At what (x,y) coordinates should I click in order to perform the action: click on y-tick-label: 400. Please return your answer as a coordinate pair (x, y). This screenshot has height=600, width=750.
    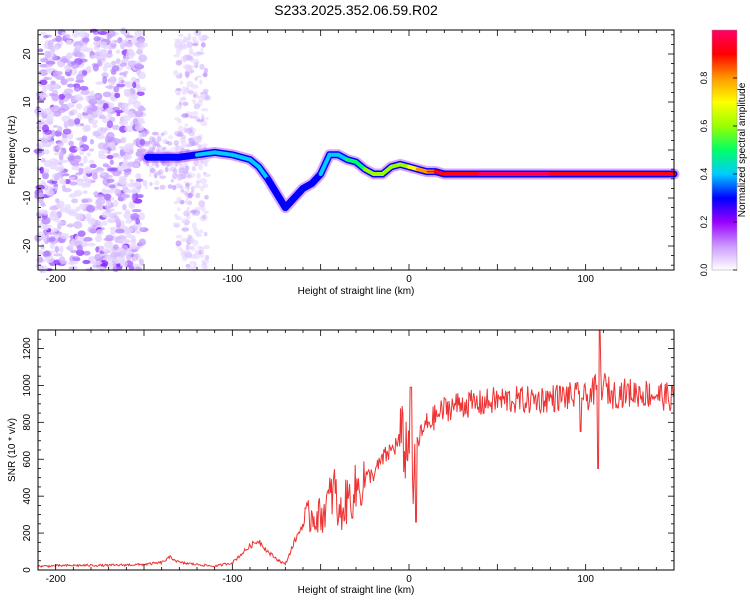
    Looking at the image, I should click on (27, 495).